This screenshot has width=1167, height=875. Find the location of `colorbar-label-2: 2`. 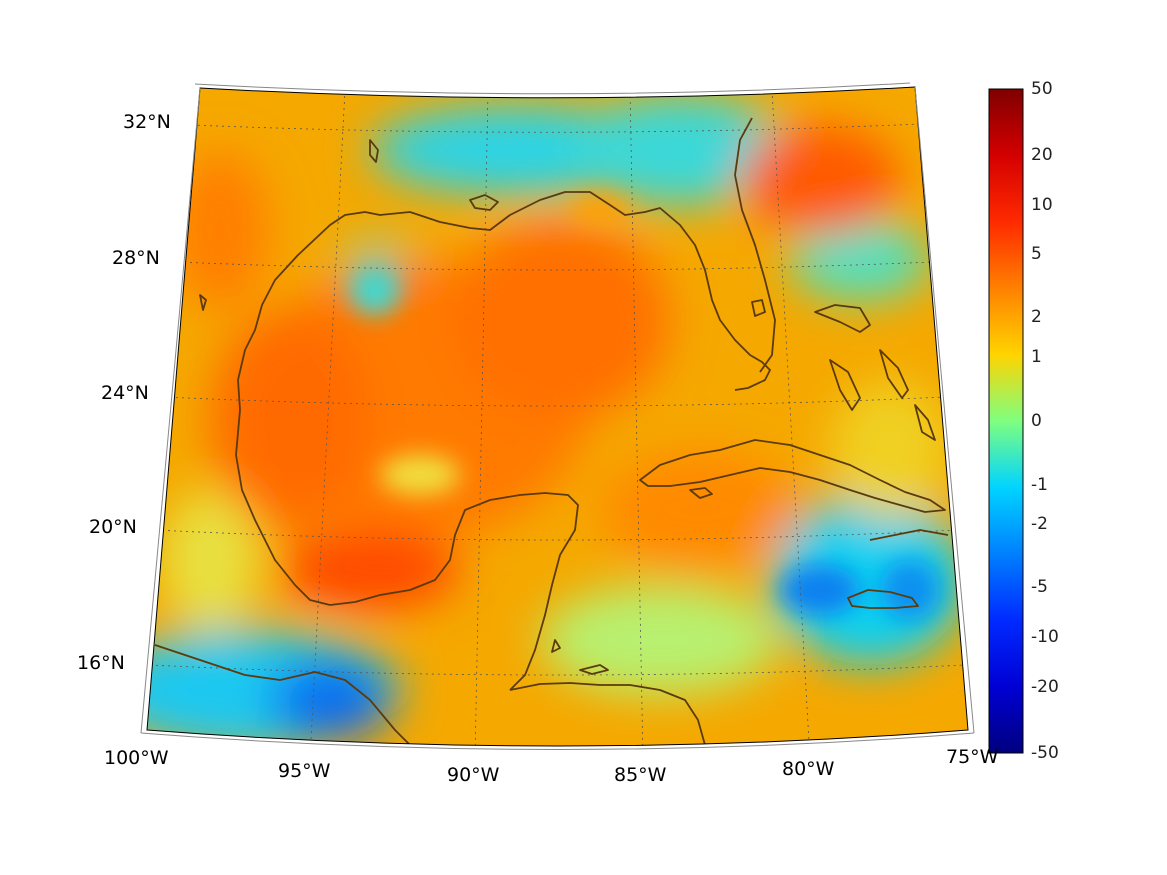

colorbar-label-2: 2 is located at coordinates (1036, 317).